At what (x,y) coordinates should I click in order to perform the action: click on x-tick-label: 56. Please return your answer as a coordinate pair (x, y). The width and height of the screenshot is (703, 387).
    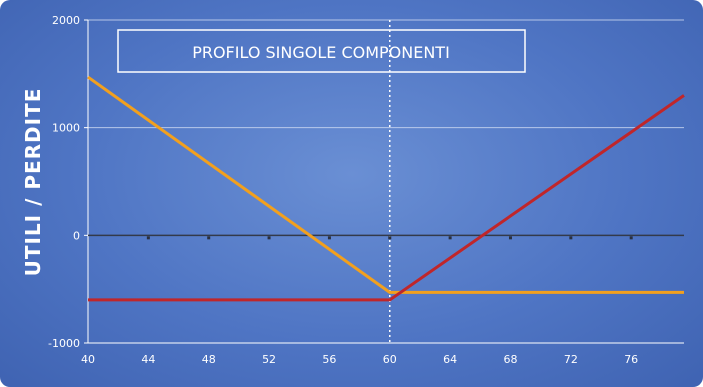
    Looking at the image, I should click on (329, 359).